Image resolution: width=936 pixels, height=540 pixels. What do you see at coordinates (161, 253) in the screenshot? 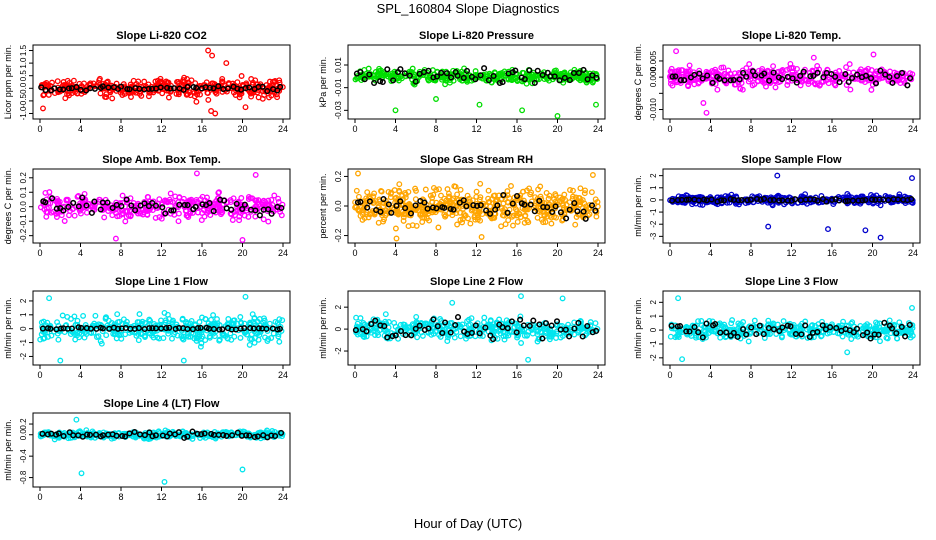
I see `x-tick-label: 12` at bounding box center [161, 253].